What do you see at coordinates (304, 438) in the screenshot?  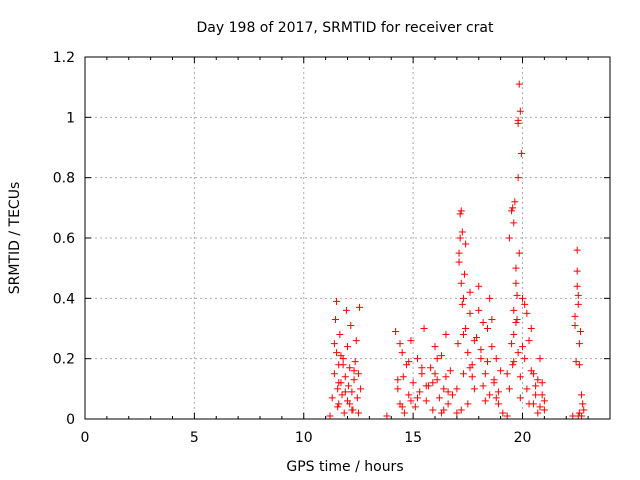 I see `x-tick-label: 10` at bounding box center [304, 438].